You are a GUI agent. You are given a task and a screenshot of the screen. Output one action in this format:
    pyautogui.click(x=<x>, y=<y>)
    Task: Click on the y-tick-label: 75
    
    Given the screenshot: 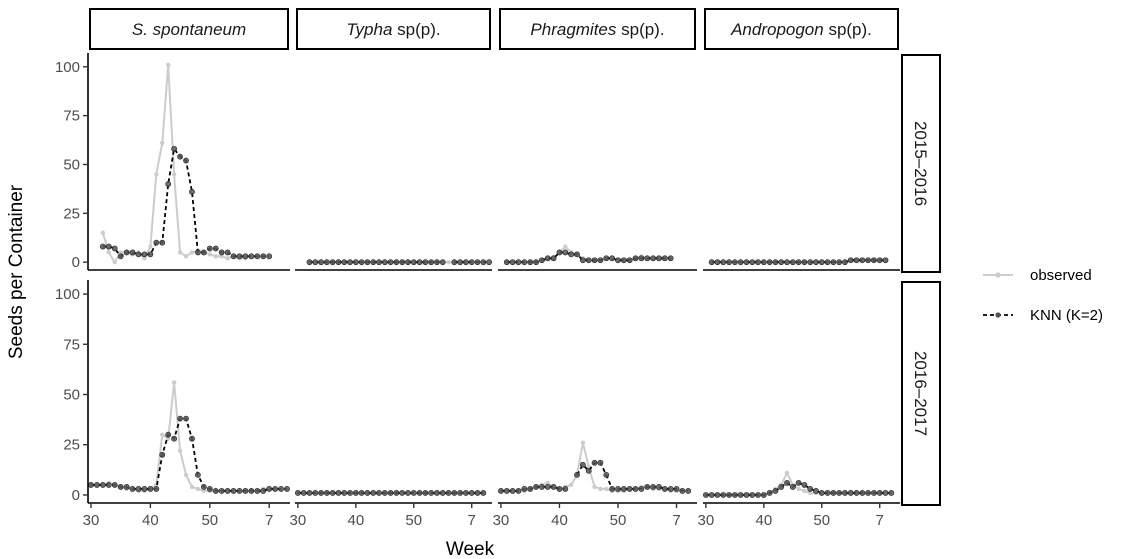 What is the action you would take?
    pyautogui.click(x=71, y=344)
    